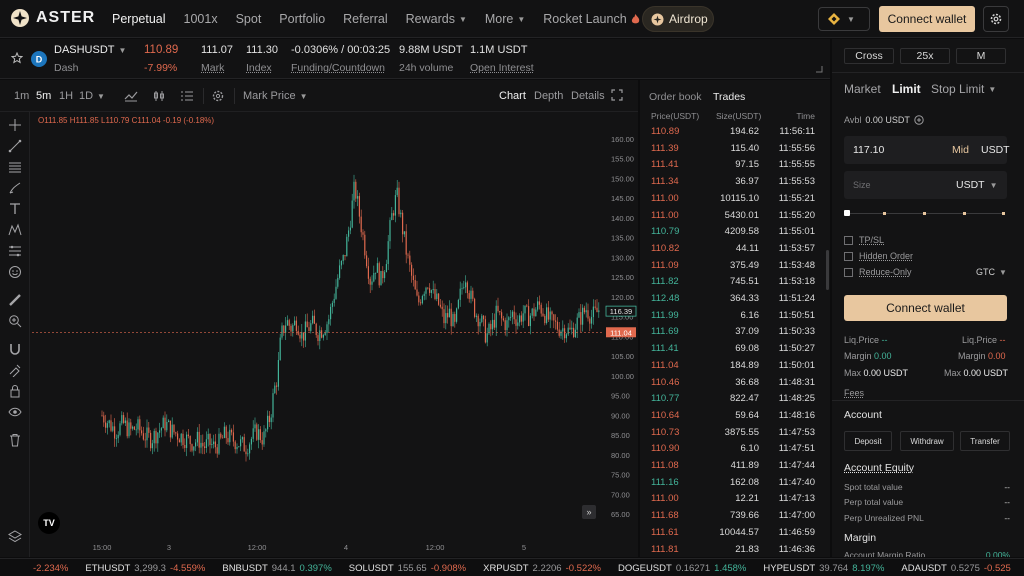 The width and height of the screenshot is (1024, 576). What do you see at coordinates (927, 150) in the screenshot?
I see `price-input: 117.10 Mid USDT` at bounding box center [927, 150].